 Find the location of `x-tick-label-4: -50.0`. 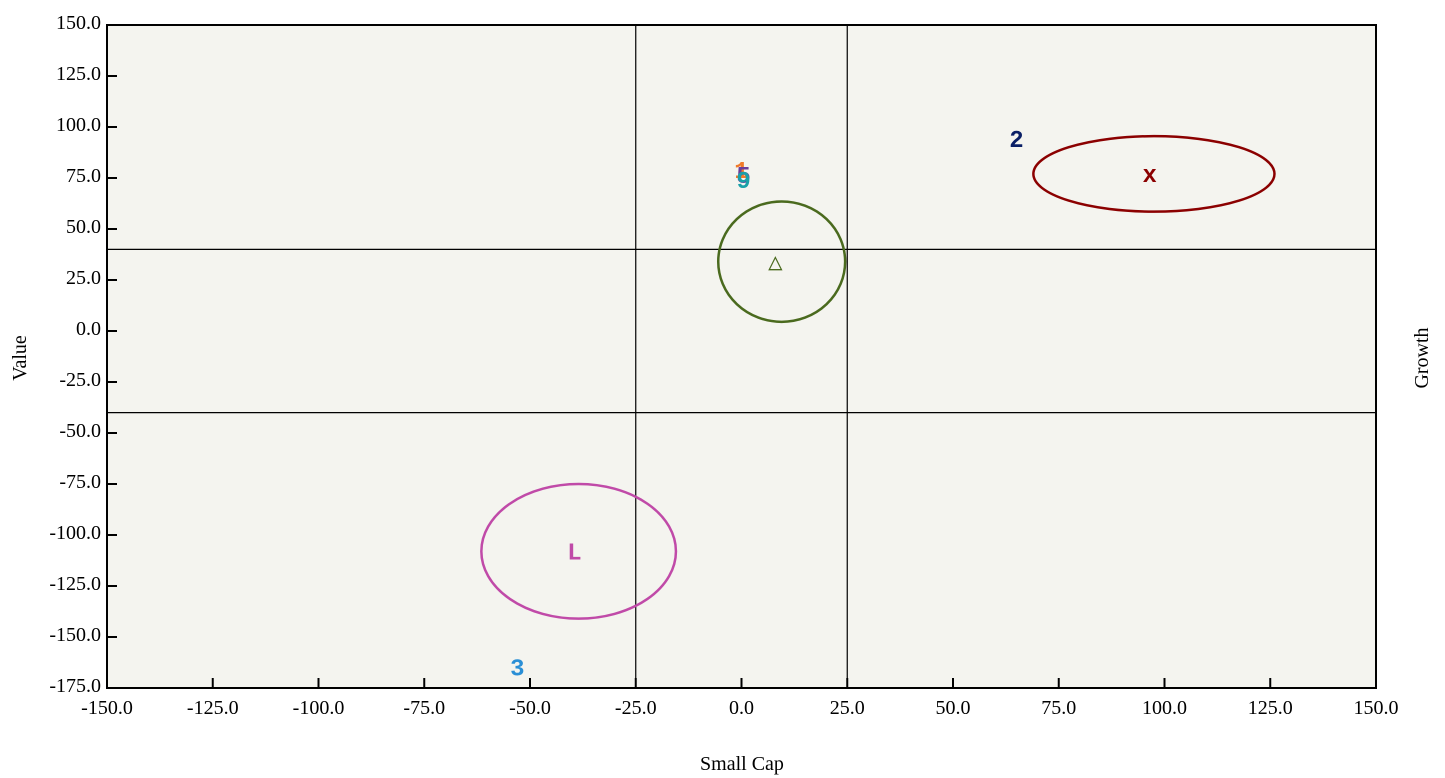

x-tick-label-4: -50.0 is located at coordinates (530, 708).